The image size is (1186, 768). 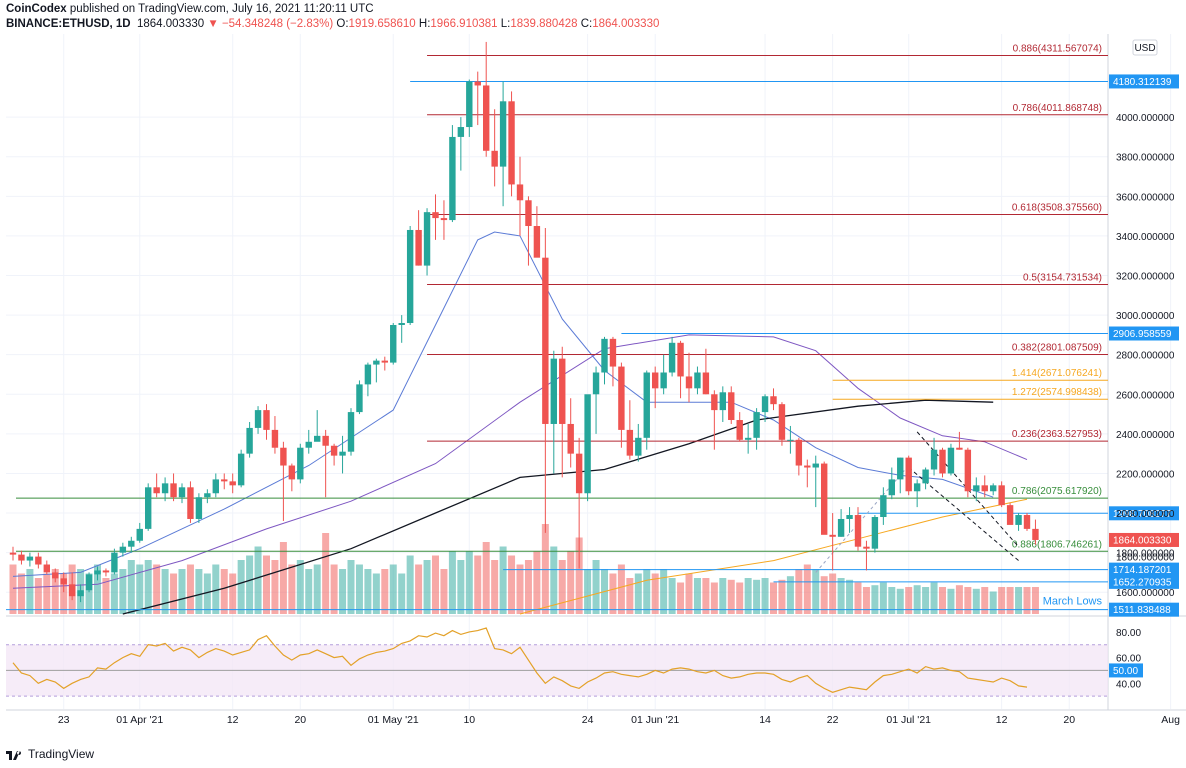 What do you see at coordinates (557, 670) in the screenshot?
I see `rsi-band` at bounding box center [557, 670].